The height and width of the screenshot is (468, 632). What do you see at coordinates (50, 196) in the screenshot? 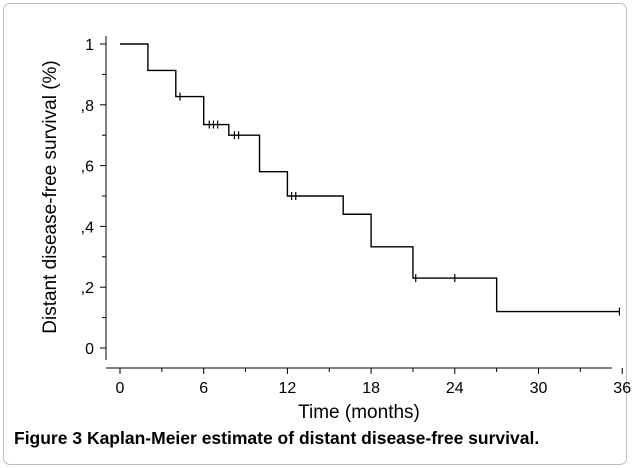
I see `y-axis-title: Distant disease-free survival (%)` at bounding box center [50, 196].